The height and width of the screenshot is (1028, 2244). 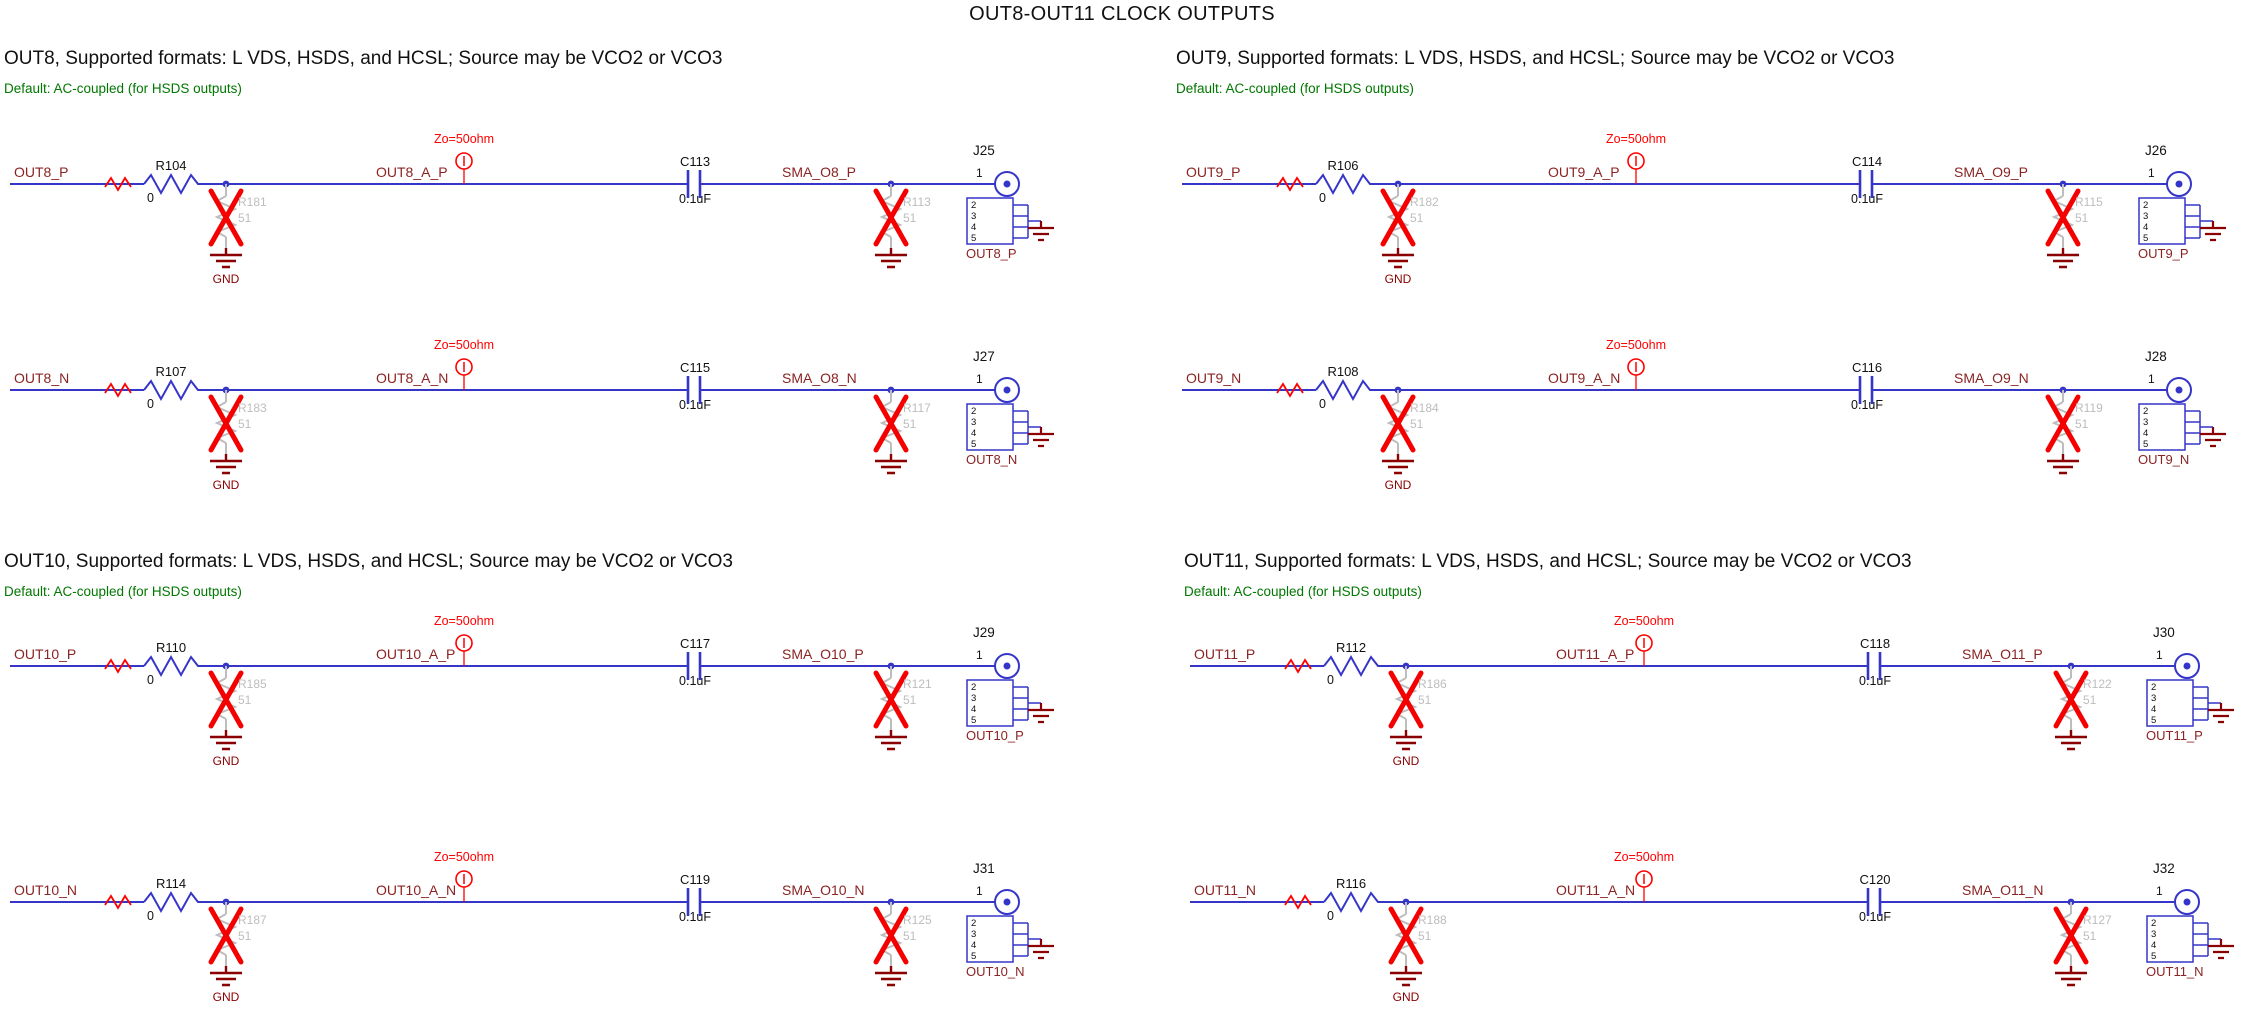 What do you see at coordinates (695, 643) in the screenshot?
I see `capacitor-ref: C117` at bounding box center [695, 643].